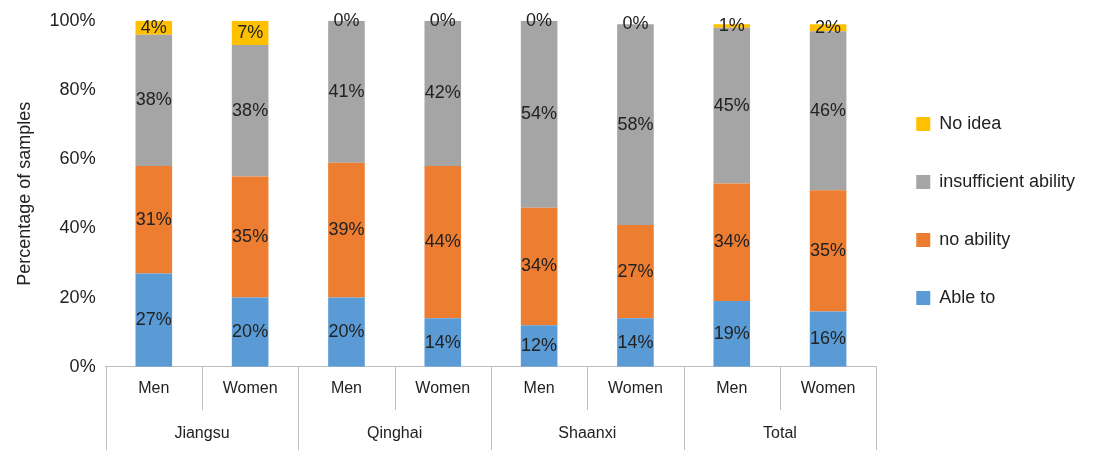 The height and width of the screenshot is (452, 1105). I want to click on y-tick-label: 80%, so click(77, 88).